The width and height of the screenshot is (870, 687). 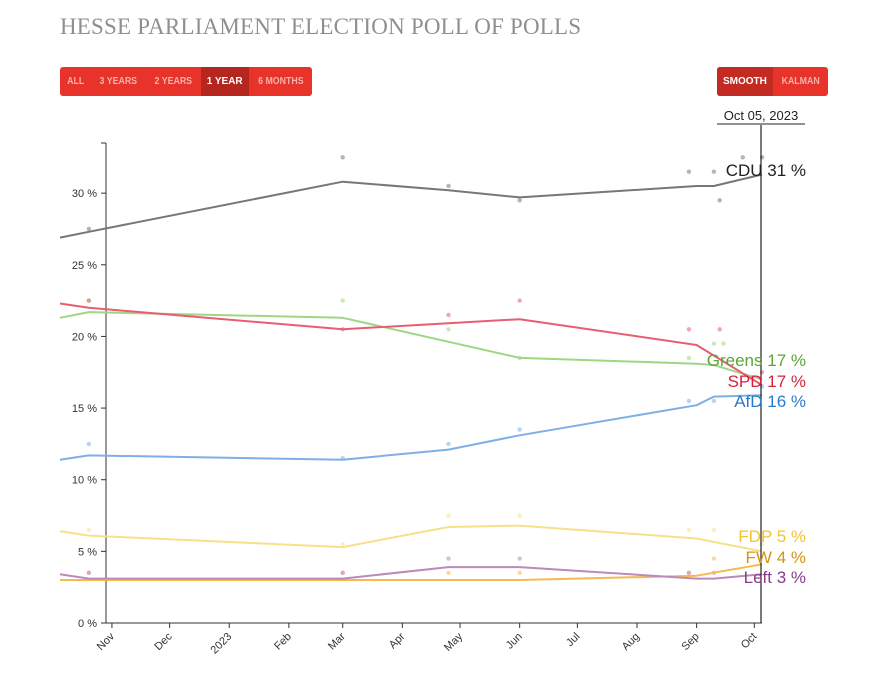 I want to click on x-tick-label: Oct, so click(x=749, y=641).